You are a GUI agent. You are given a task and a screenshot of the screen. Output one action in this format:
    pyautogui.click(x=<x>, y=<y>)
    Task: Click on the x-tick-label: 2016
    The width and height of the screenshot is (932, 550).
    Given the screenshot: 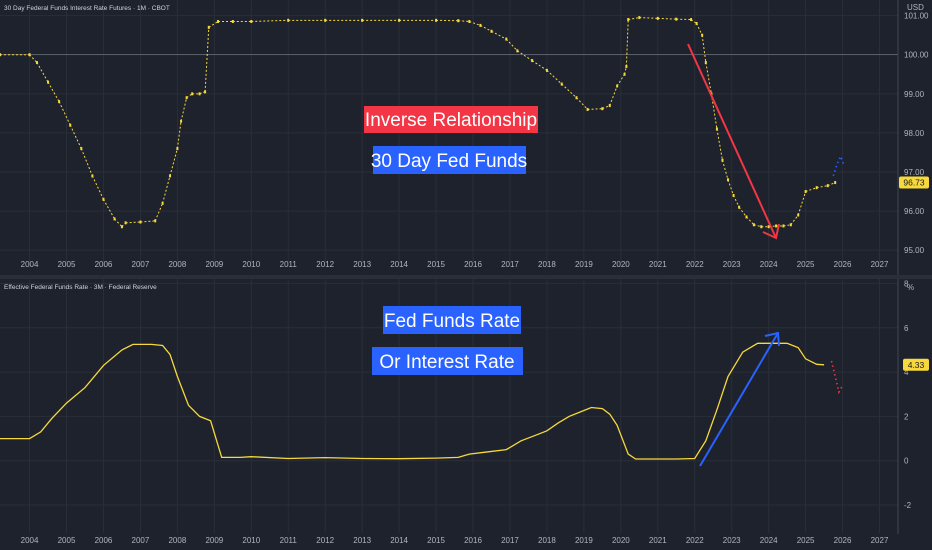 What is the action you would take?
    pyautogui.click(x=473, y=264)
    